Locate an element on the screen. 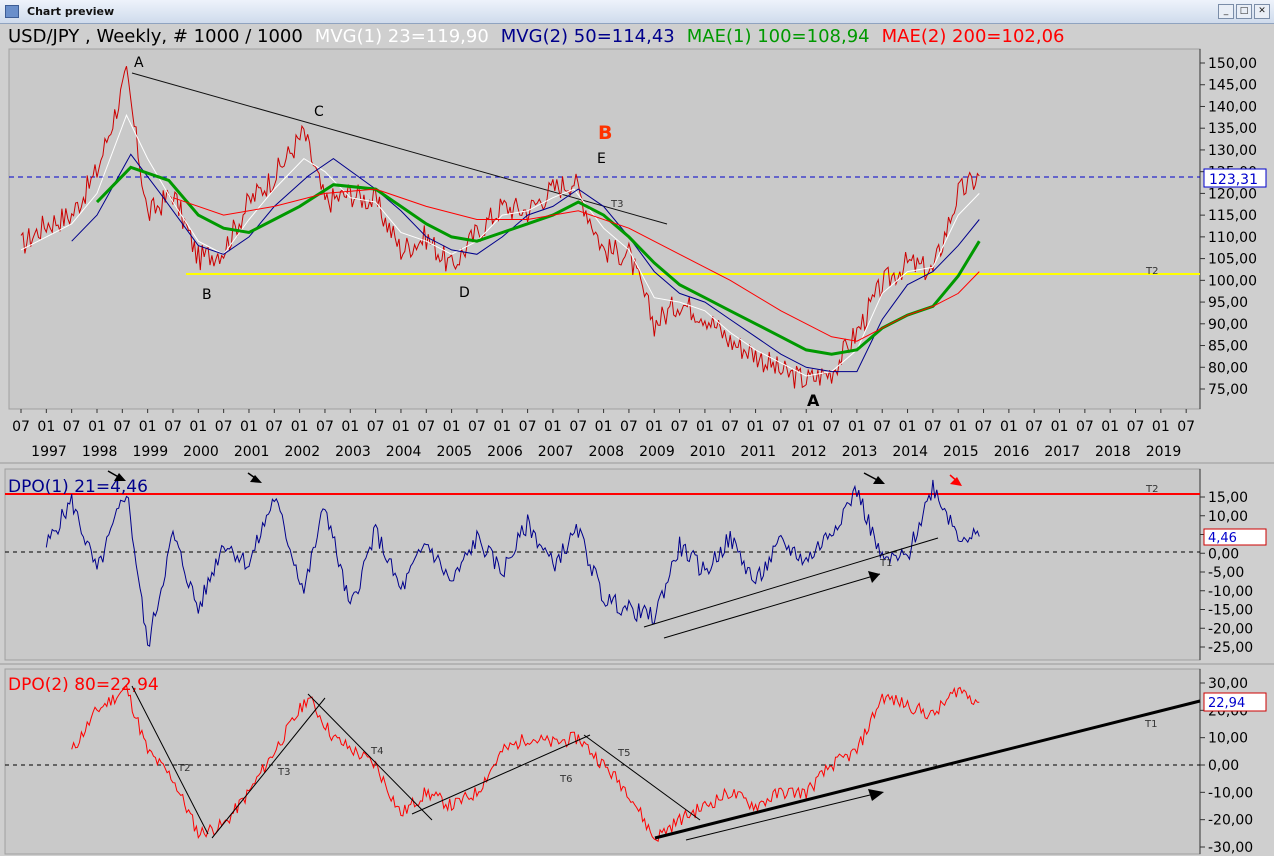 This screenshot has width=1274, height=856. dpo1-y-tick-label: -5,00 is located at coordinates (1226, 573).